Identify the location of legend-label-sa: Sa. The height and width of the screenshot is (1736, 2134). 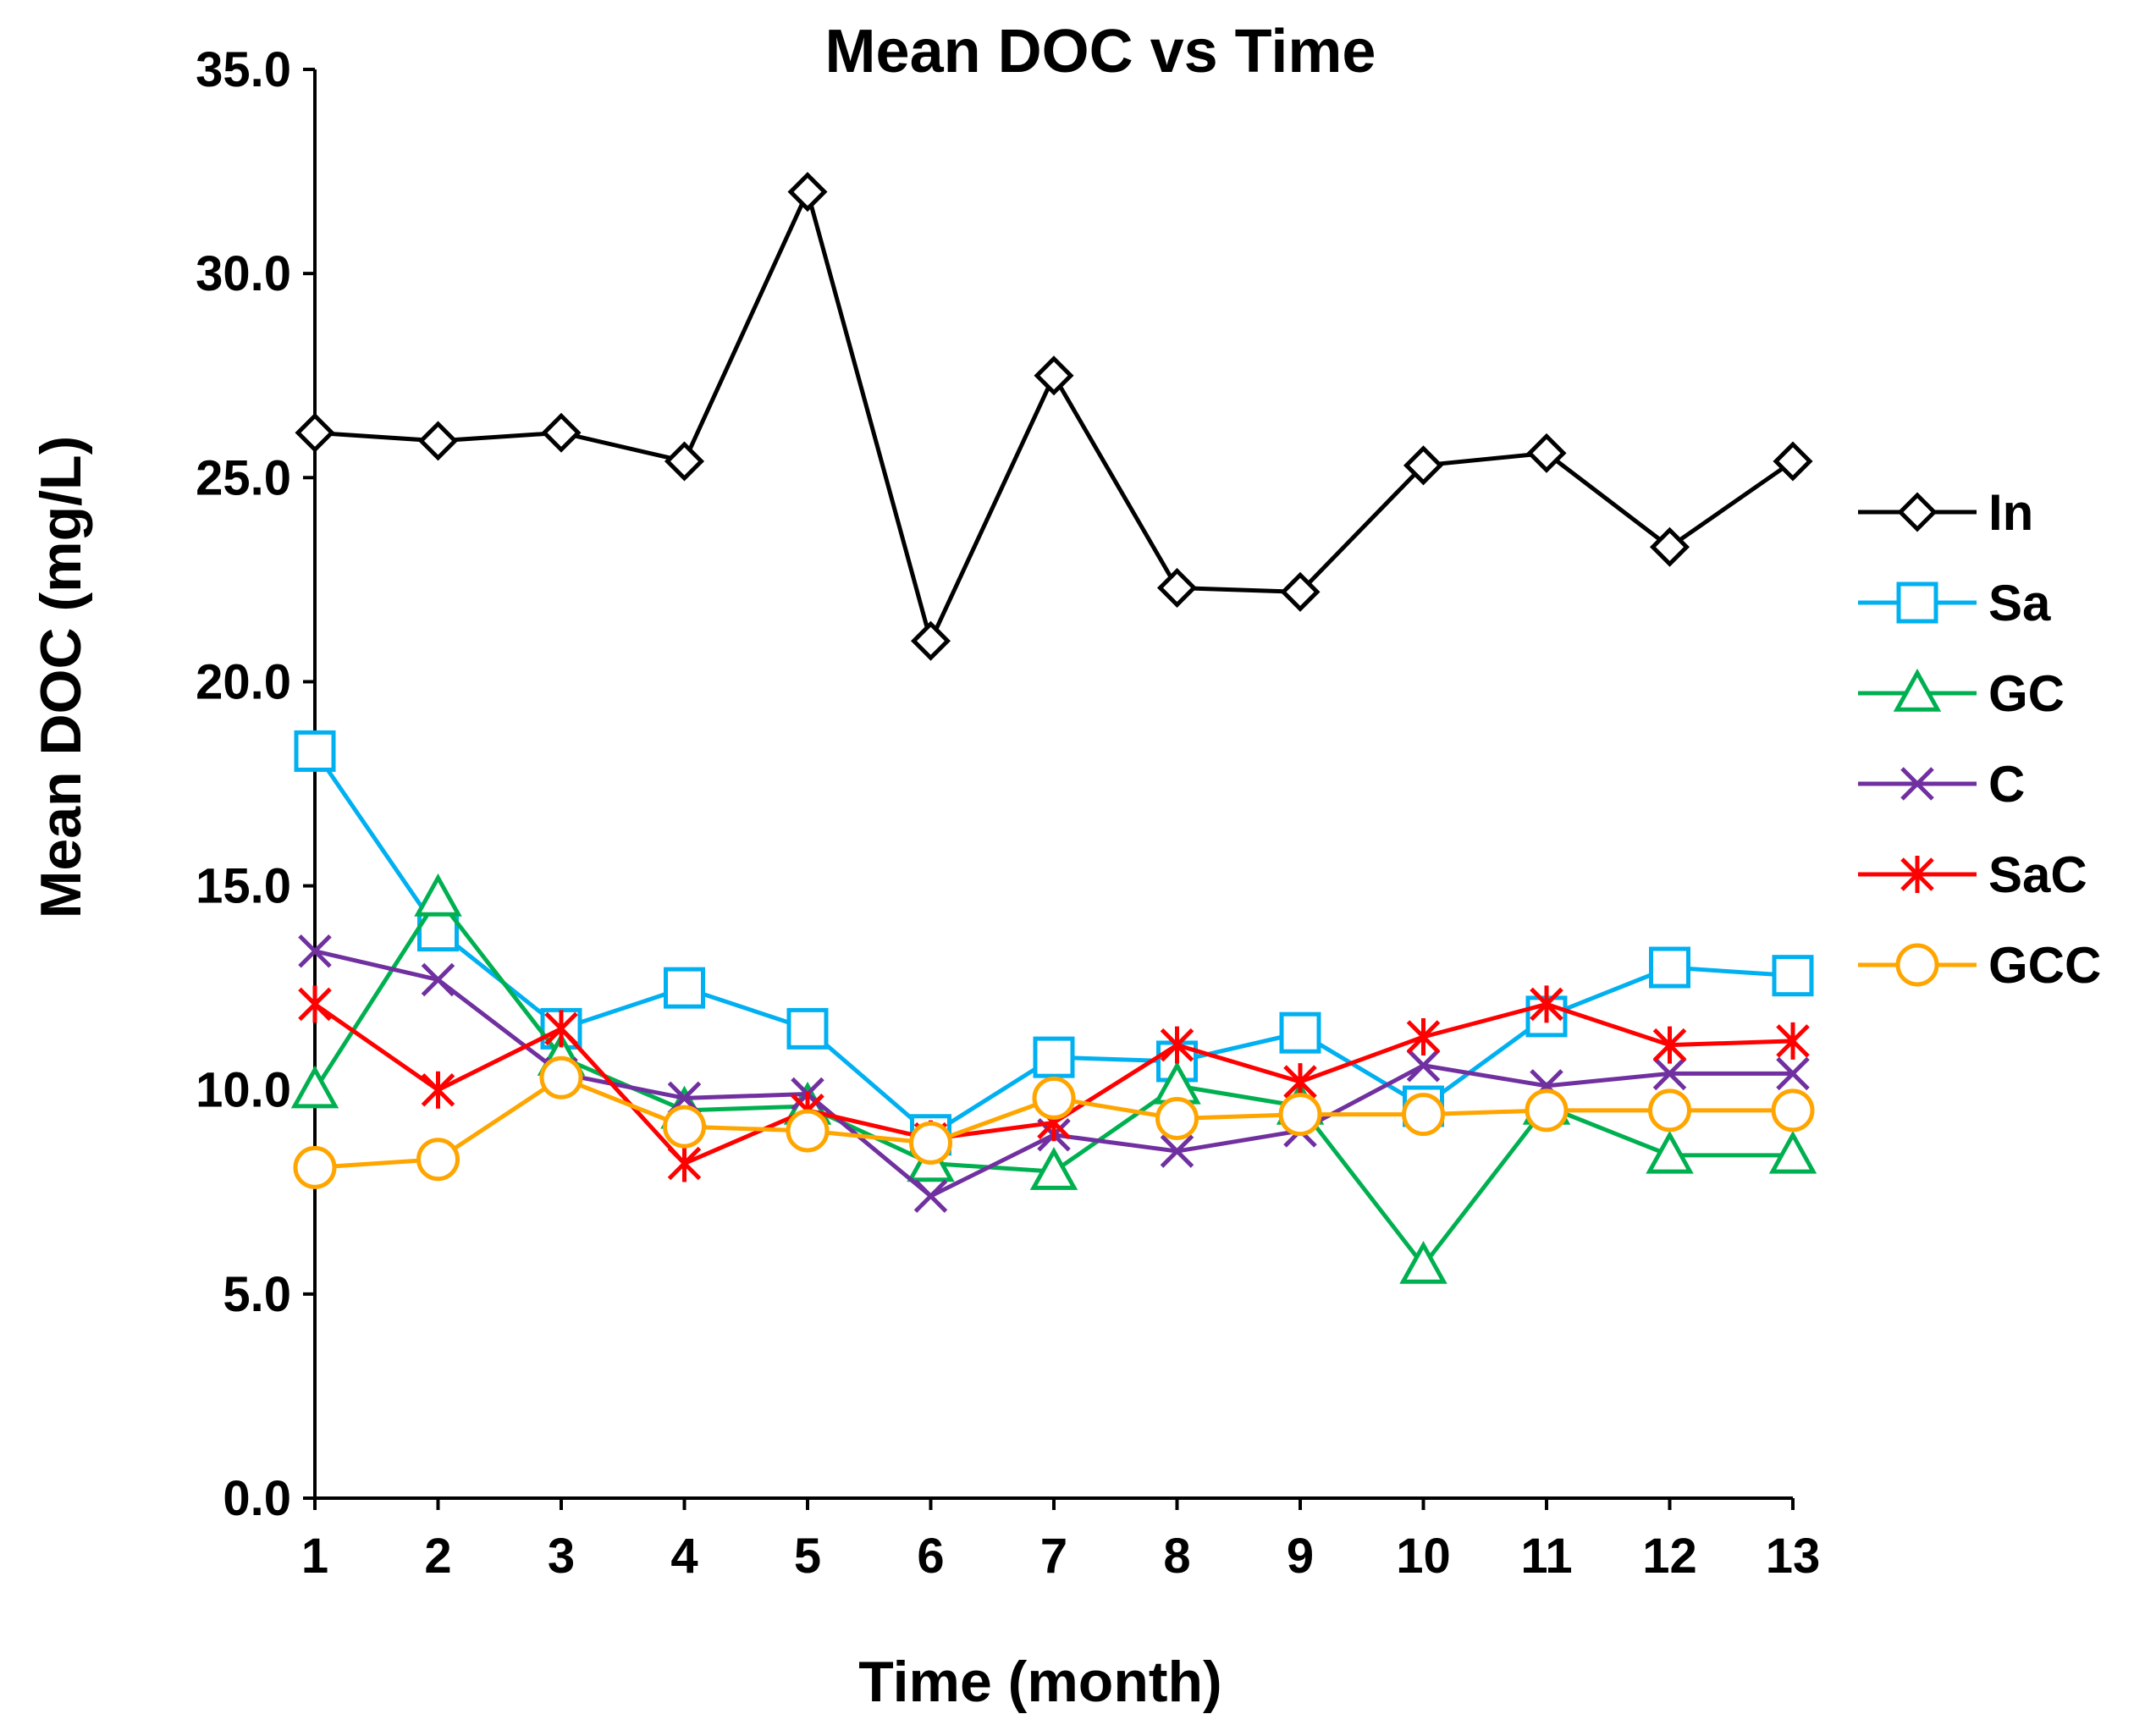
(2019, 603).